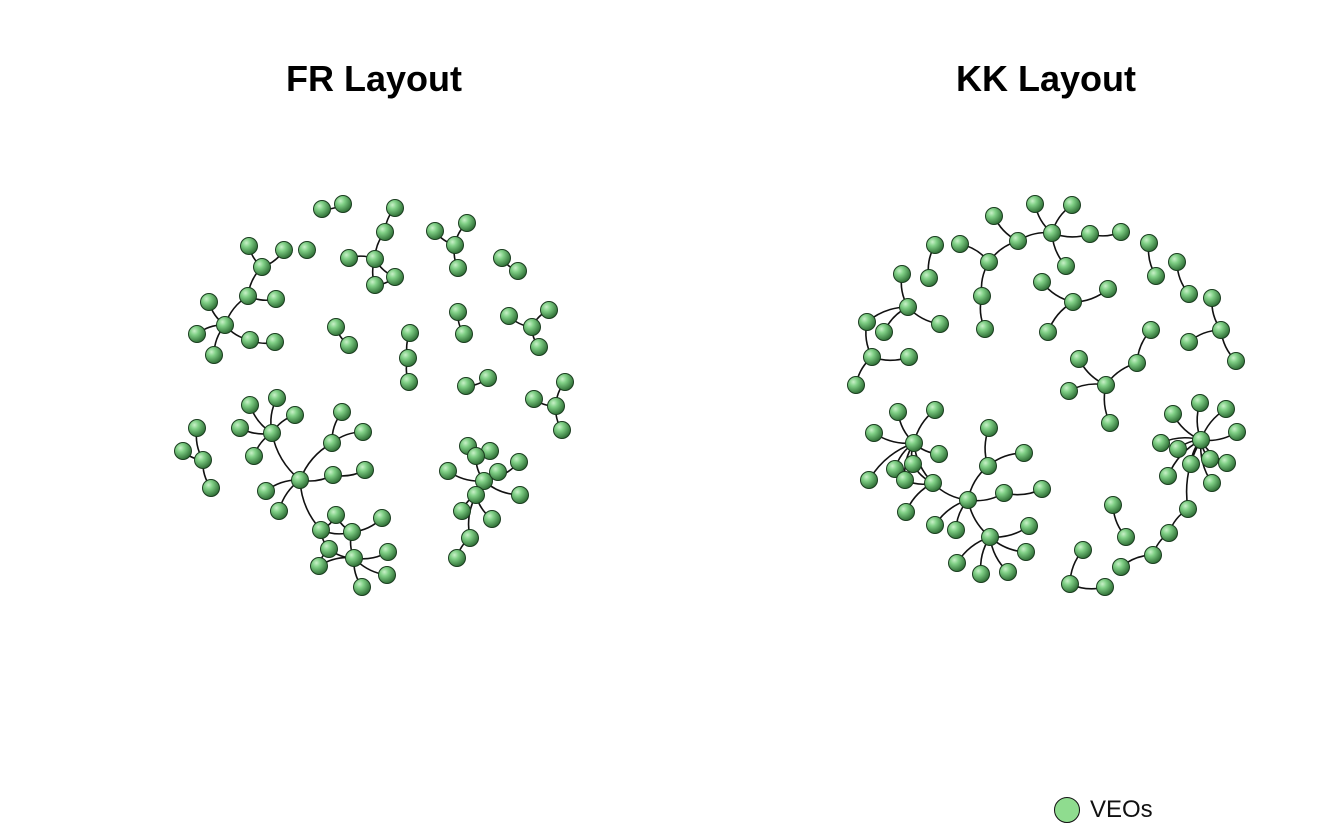 The height and width of the screenshot is (830, 1344). Describe the element at coordinates (1121, 809) in the screenshot. I see `legend-label: VEOs` at that location.